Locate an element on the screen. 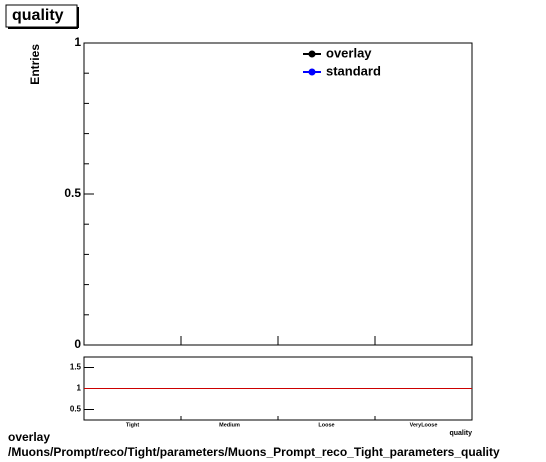  x-tick-label: Loose is located at coordinates (326, 425).